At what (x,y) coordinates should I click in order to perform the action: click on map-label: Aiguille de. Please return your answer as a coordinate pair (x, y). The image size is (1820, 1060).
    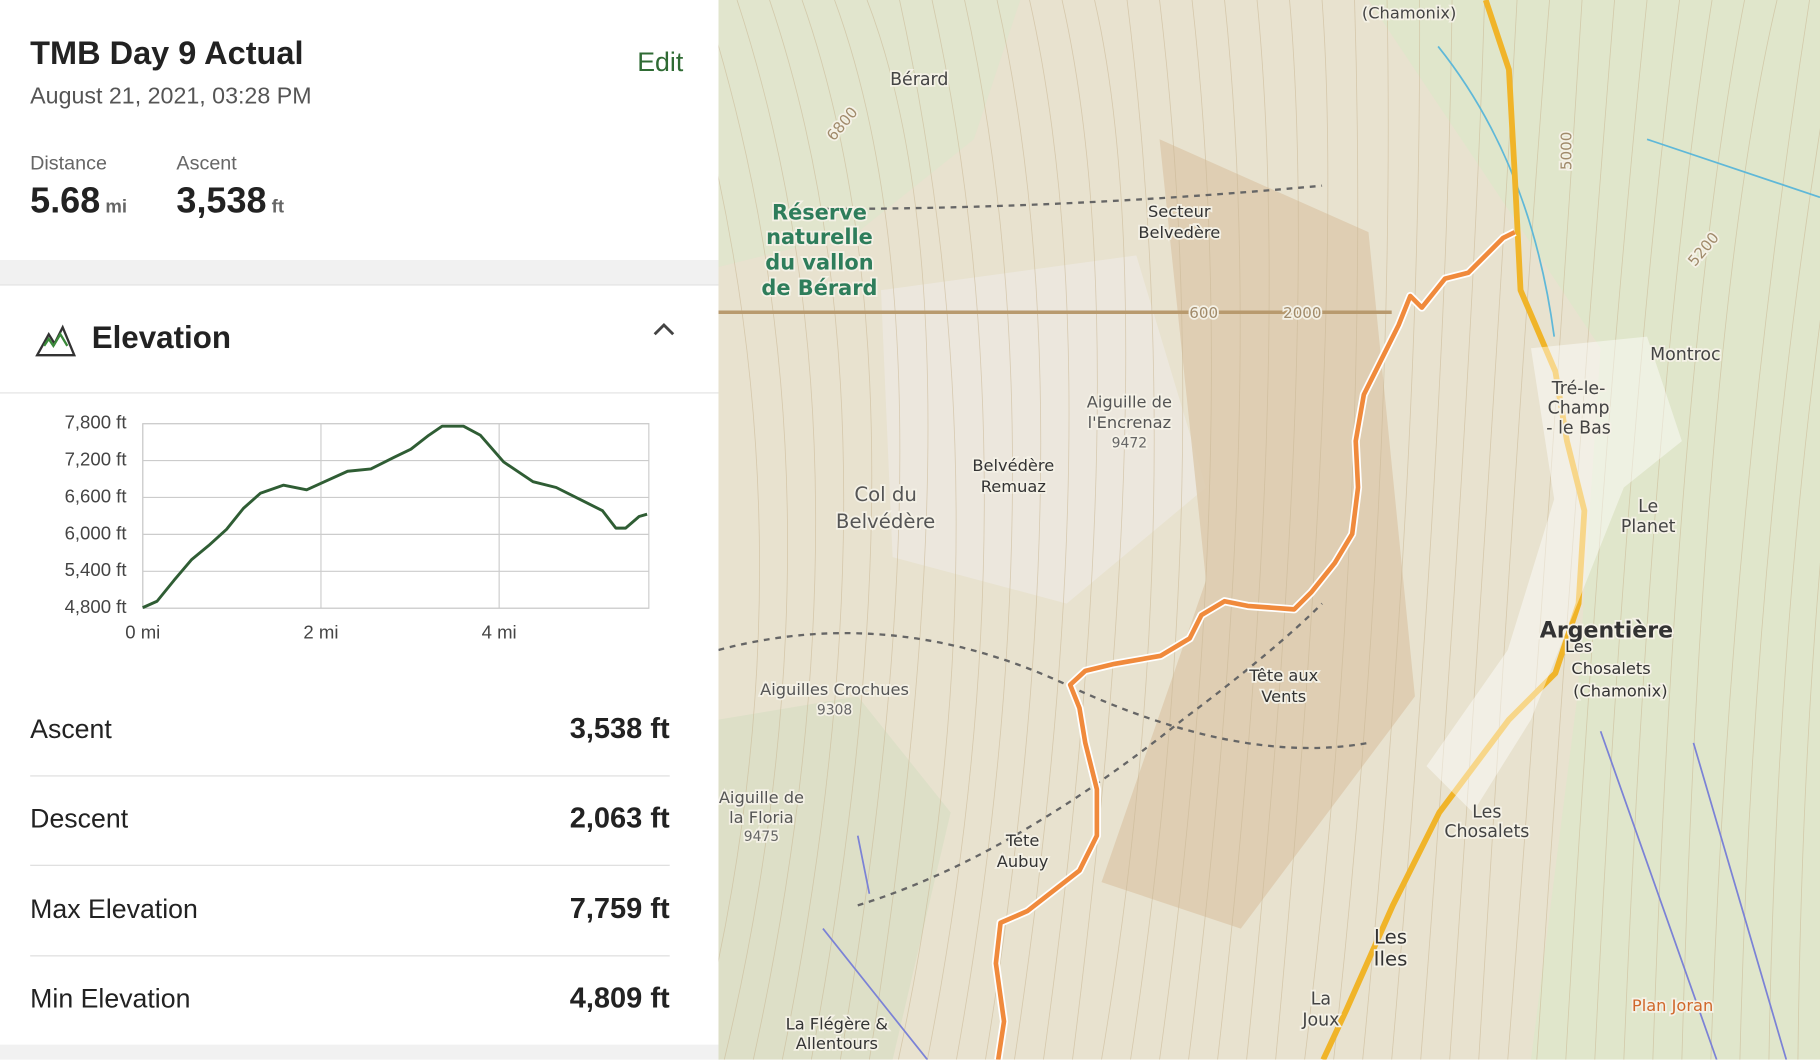
    Looking at the image, I should click on (761, 797).